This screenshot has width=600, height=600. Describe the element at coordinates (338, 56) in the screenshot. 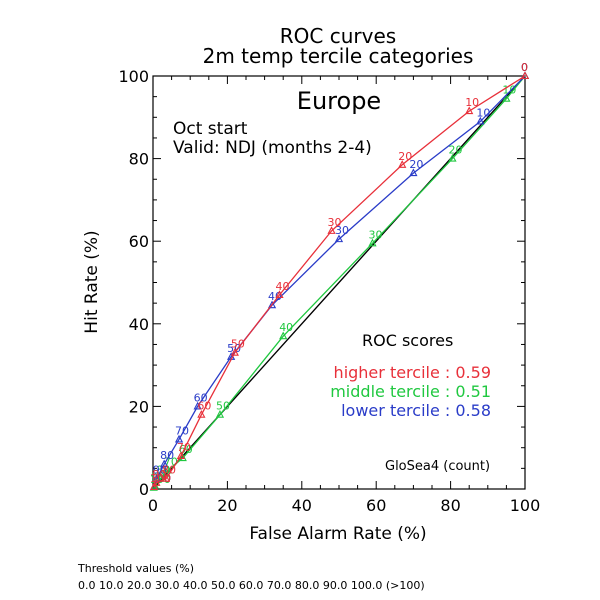

I see `chart-subtitle: 2m temp tercile categories` at that location.